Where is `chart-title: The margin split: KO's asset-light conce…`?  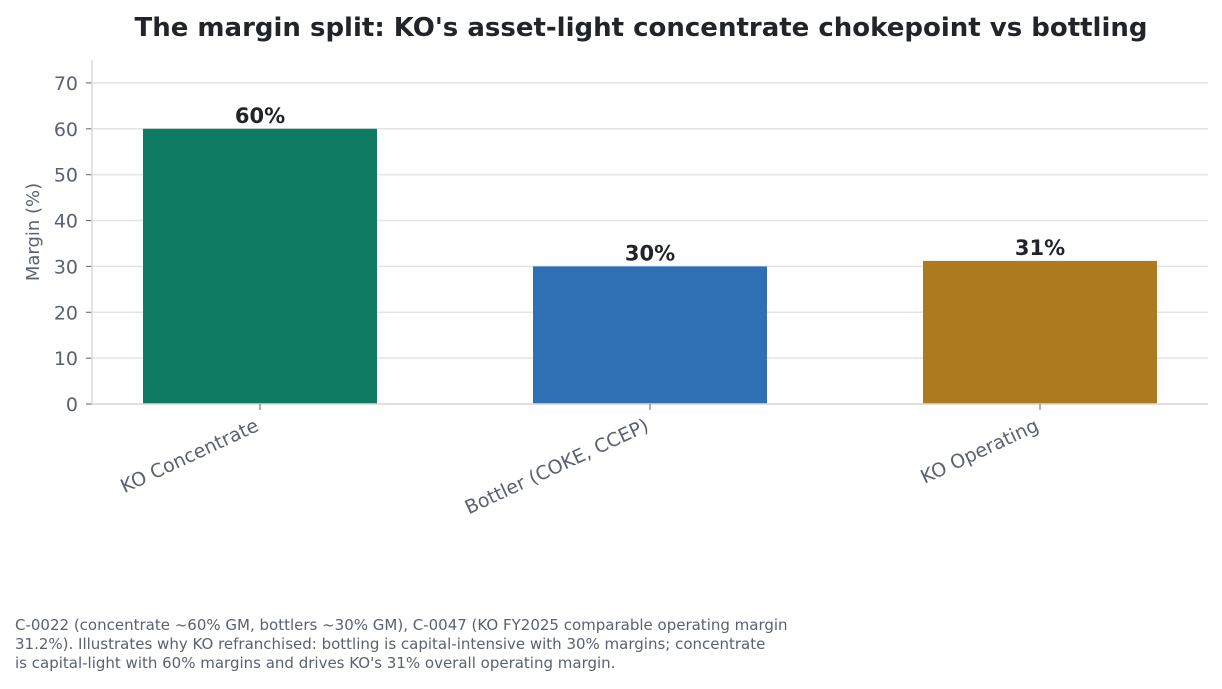 chart-title: The margin split: KO's asset-light conce… is located at coordinates (641, 28).